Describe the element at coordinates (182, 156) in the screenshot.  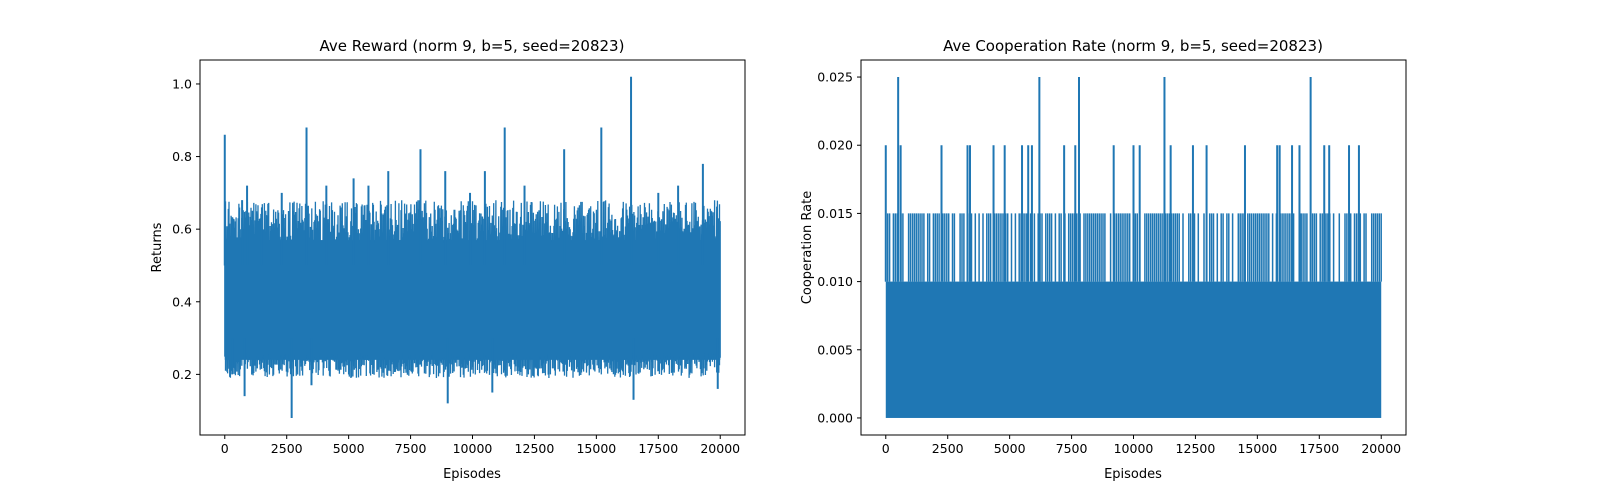
I see `y-tick-label: 0.8` at that location.